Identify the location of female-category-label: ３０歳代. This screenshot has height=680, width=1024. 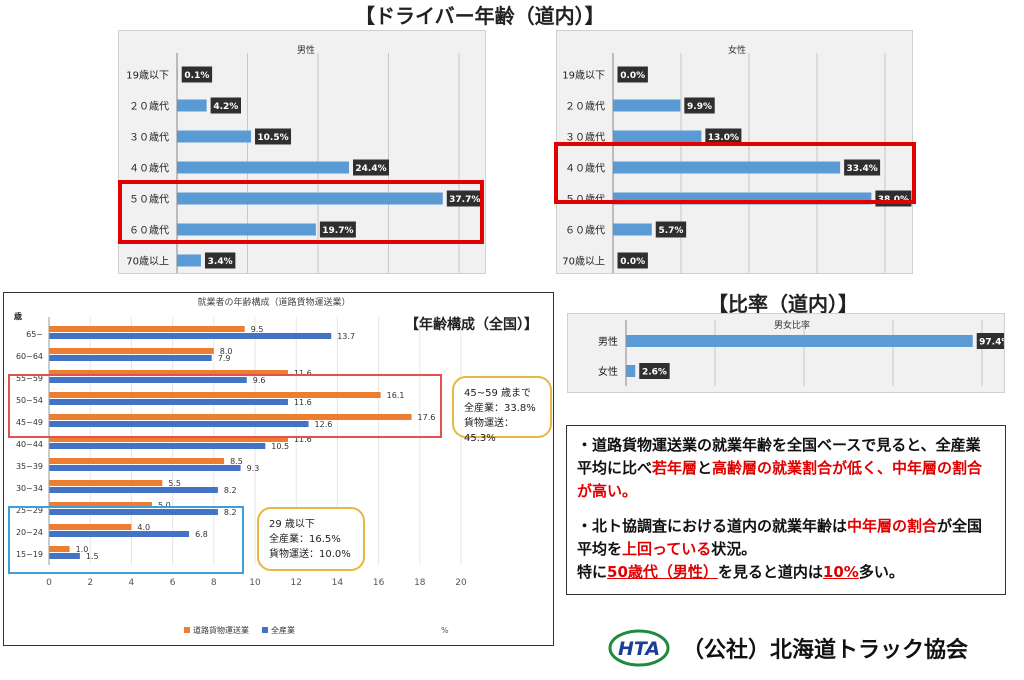
(585, 138).